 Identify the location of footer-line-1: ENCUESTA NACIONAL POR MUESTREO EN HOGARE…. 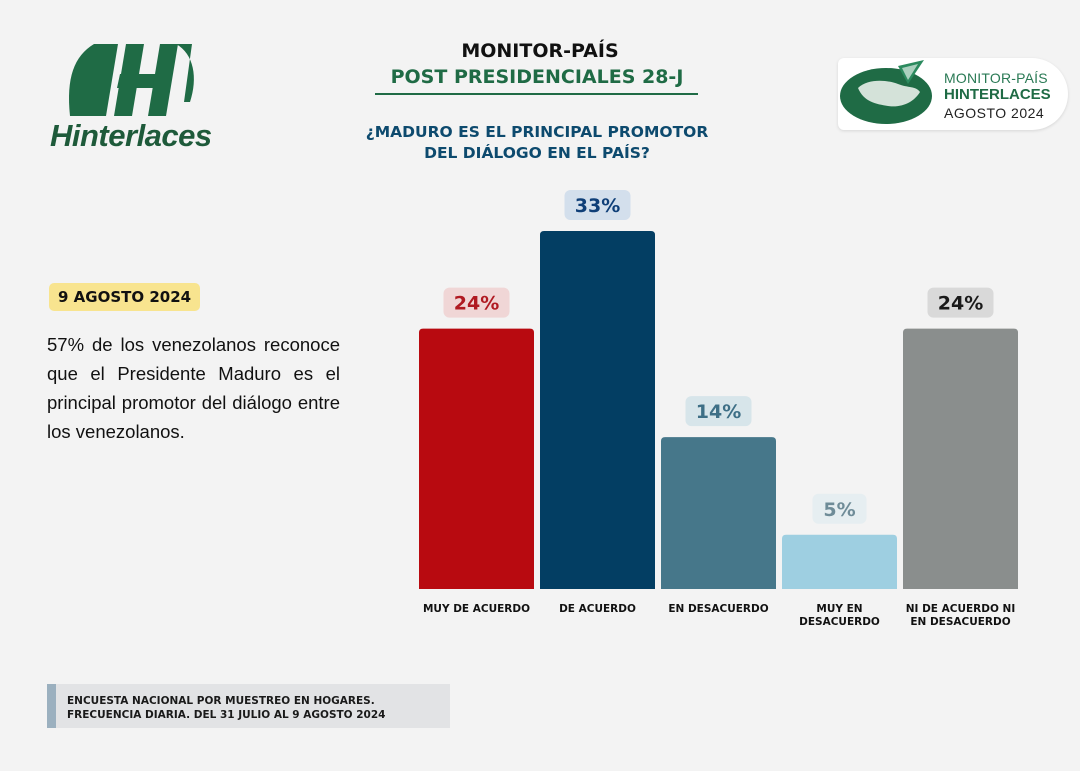
(221, 701).